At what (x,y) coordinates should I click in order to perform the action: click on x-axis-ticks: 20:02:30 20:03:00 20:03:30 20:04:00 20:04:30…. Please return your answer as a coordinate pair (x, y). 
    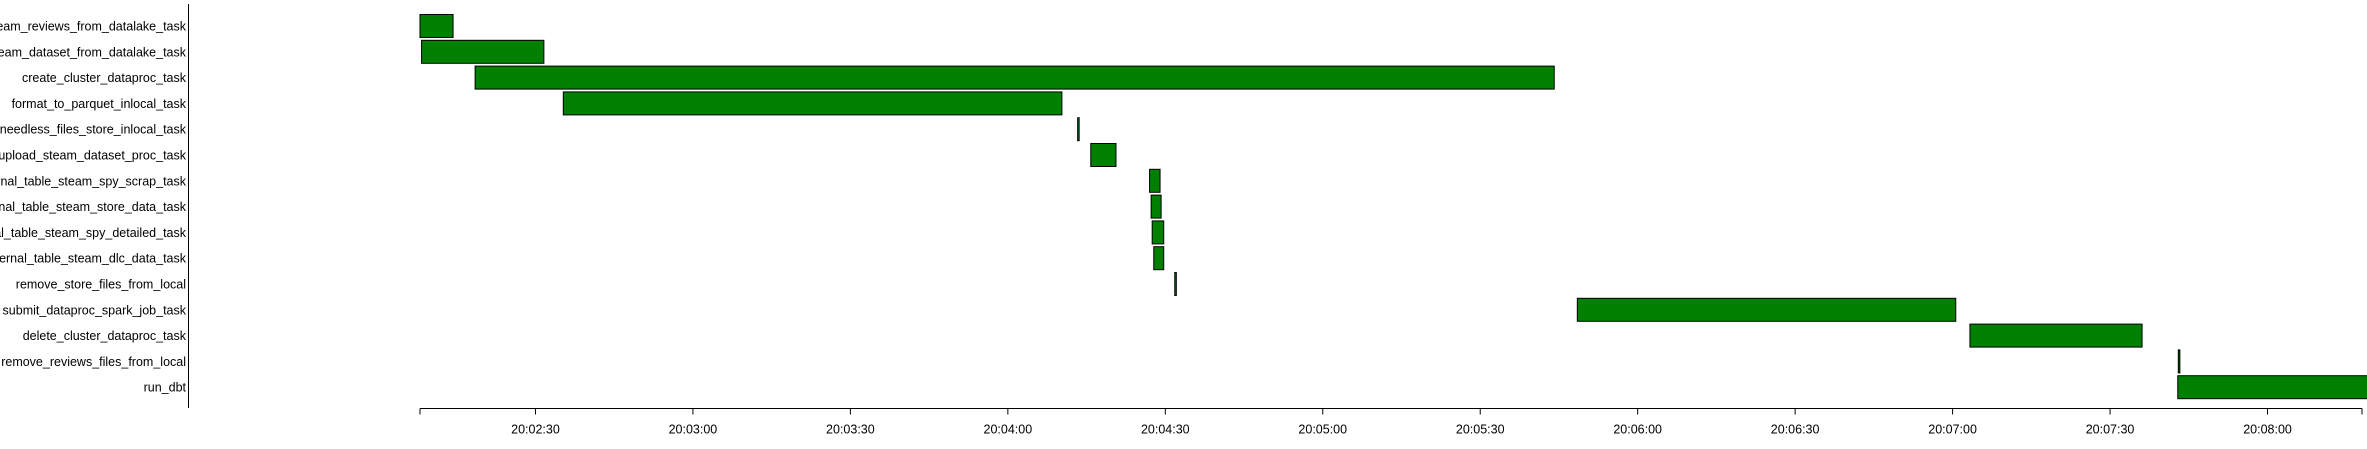
    Looking at the image, I should click on (1391, 422).